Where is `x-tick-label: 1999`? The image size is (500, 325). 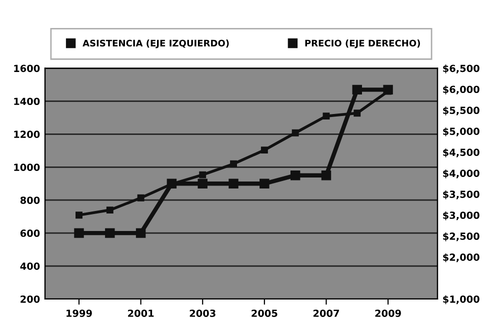
x-tick-label: 1999 is located at coordinates (79, 313).